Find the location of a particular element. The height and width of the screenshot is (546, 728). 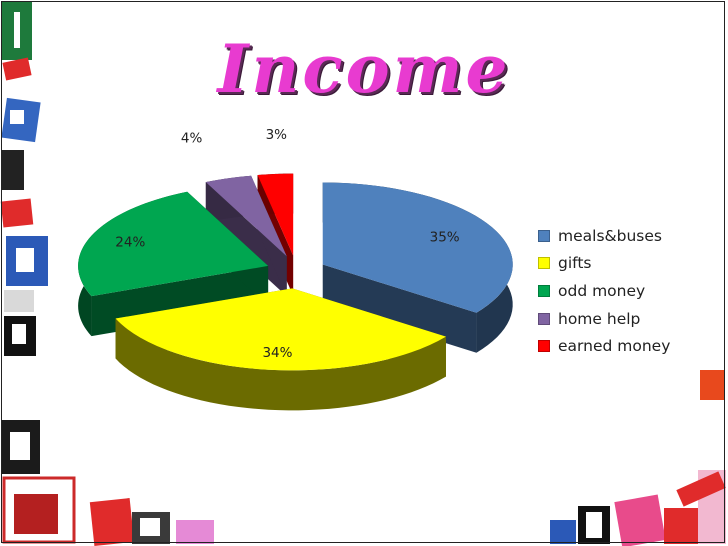

legend-item-meals: meals&buses is located at coordinates (604, 236).